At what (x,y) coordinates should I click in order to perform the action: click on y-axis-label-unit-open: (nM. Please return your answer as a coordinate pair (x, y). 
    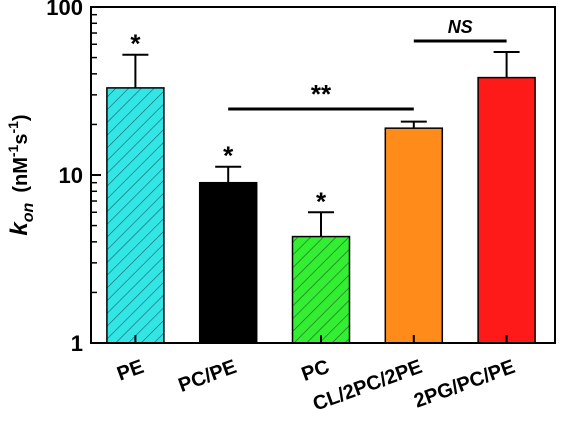
    Looking at the image, I should click on (21, 175).